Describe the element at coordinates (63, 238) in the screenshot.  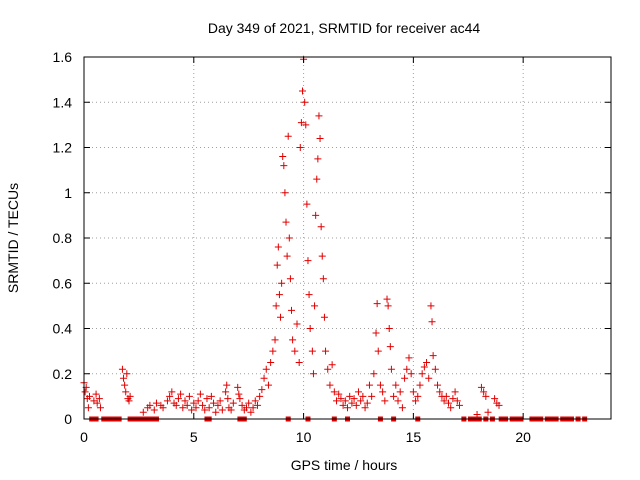
I see `y-tick-label: 0.8` at that location.